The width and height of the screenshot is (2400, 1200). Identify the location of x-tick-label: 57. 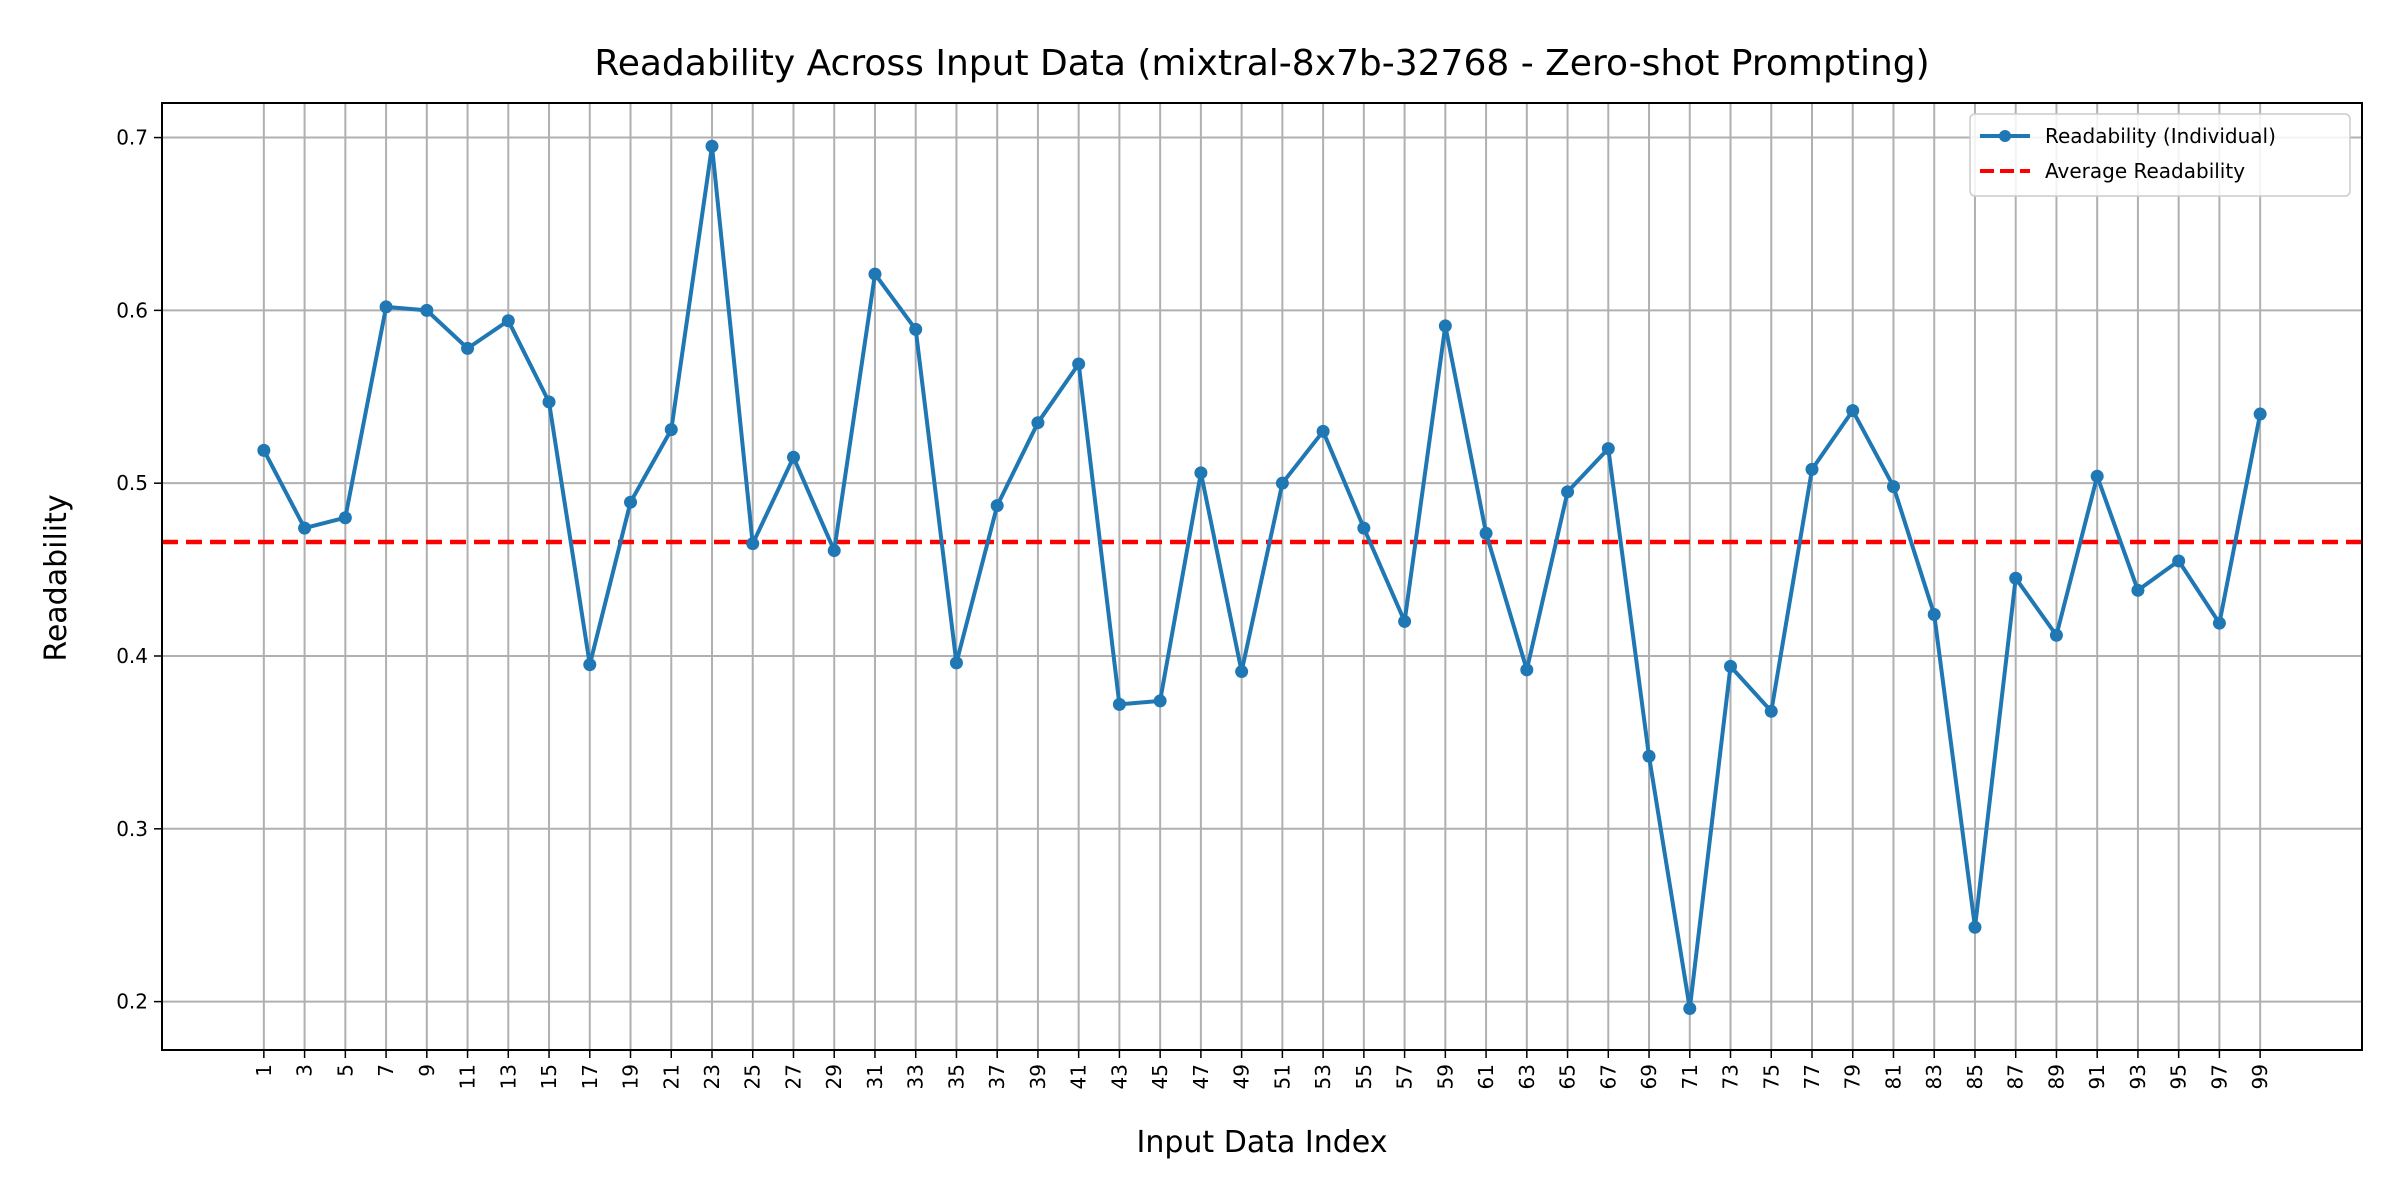
(1405, 1076).